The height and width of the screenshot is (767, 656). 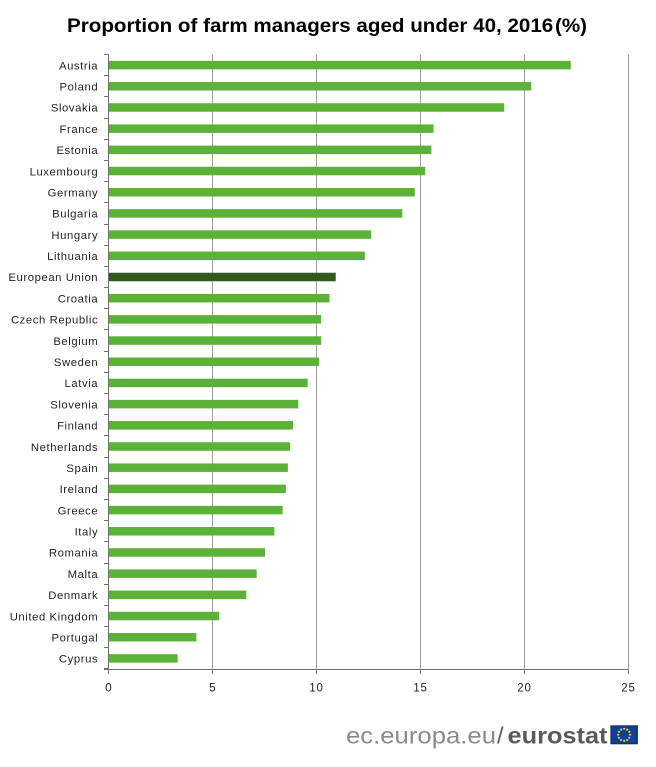 I want to click on svg-text: Hungary, so click(x=74, y=236).